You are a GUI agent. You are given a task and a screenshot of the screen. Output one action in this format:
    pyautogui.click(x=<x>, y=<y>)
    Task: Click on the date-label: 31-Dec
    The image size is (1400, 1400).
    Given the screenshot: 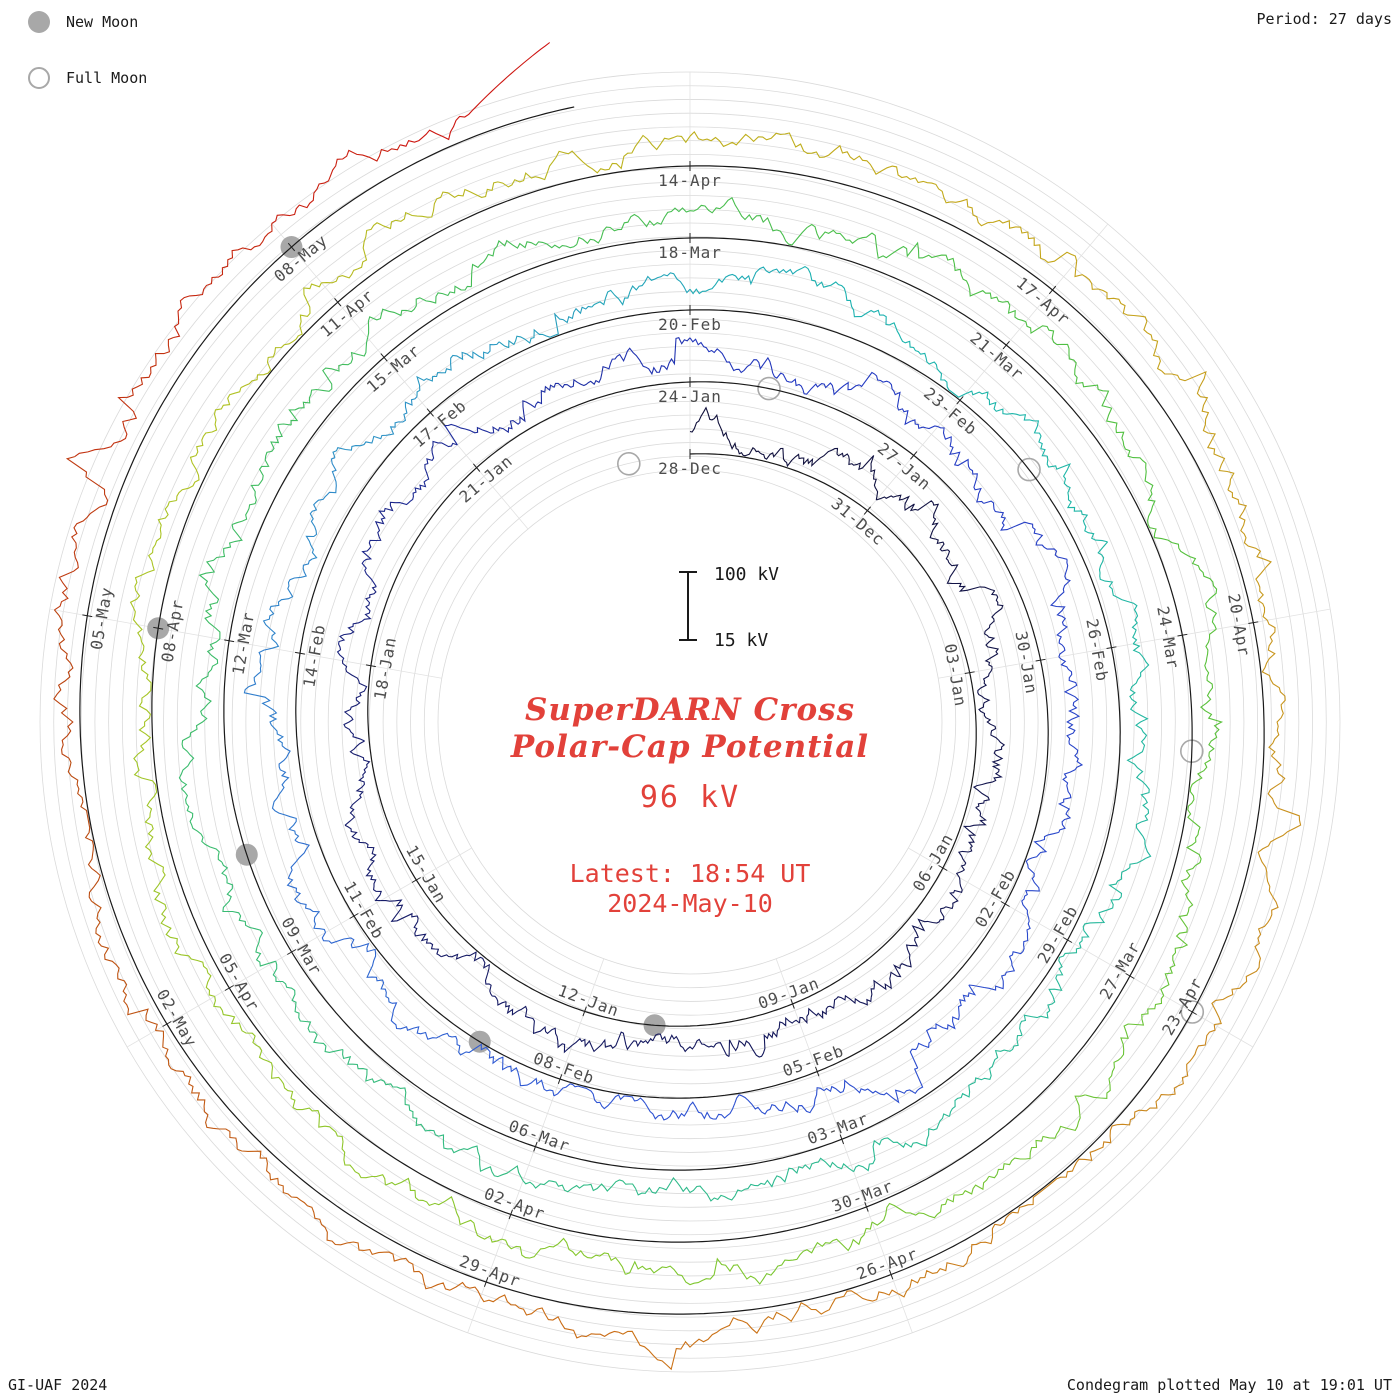 What is the action you would take?
    pyautogui.click(x=858, y=522)
    